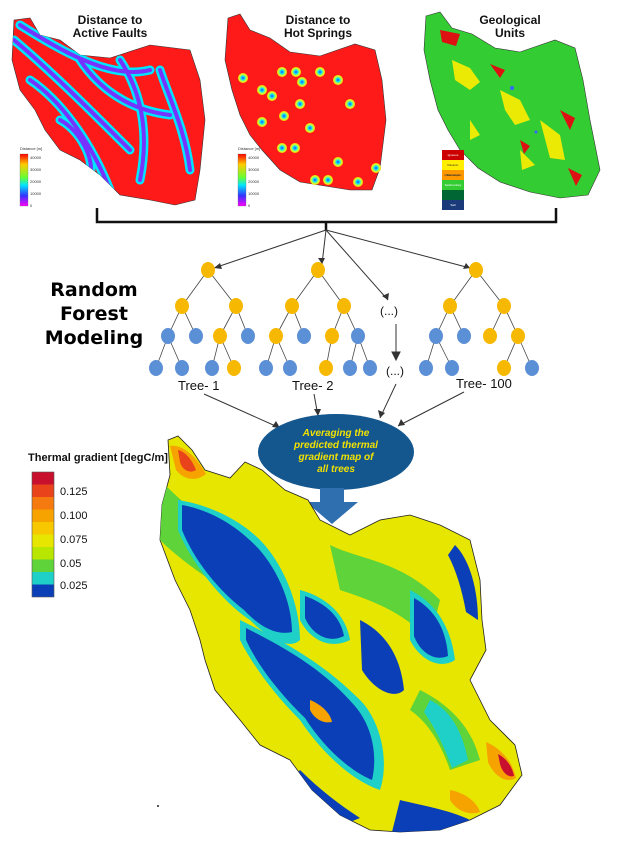 This screenshot has width=619, height=847. Describe the element at coordinates (249, 205) in the screenshot. I see `springs-legend-tick: 0` at that location.